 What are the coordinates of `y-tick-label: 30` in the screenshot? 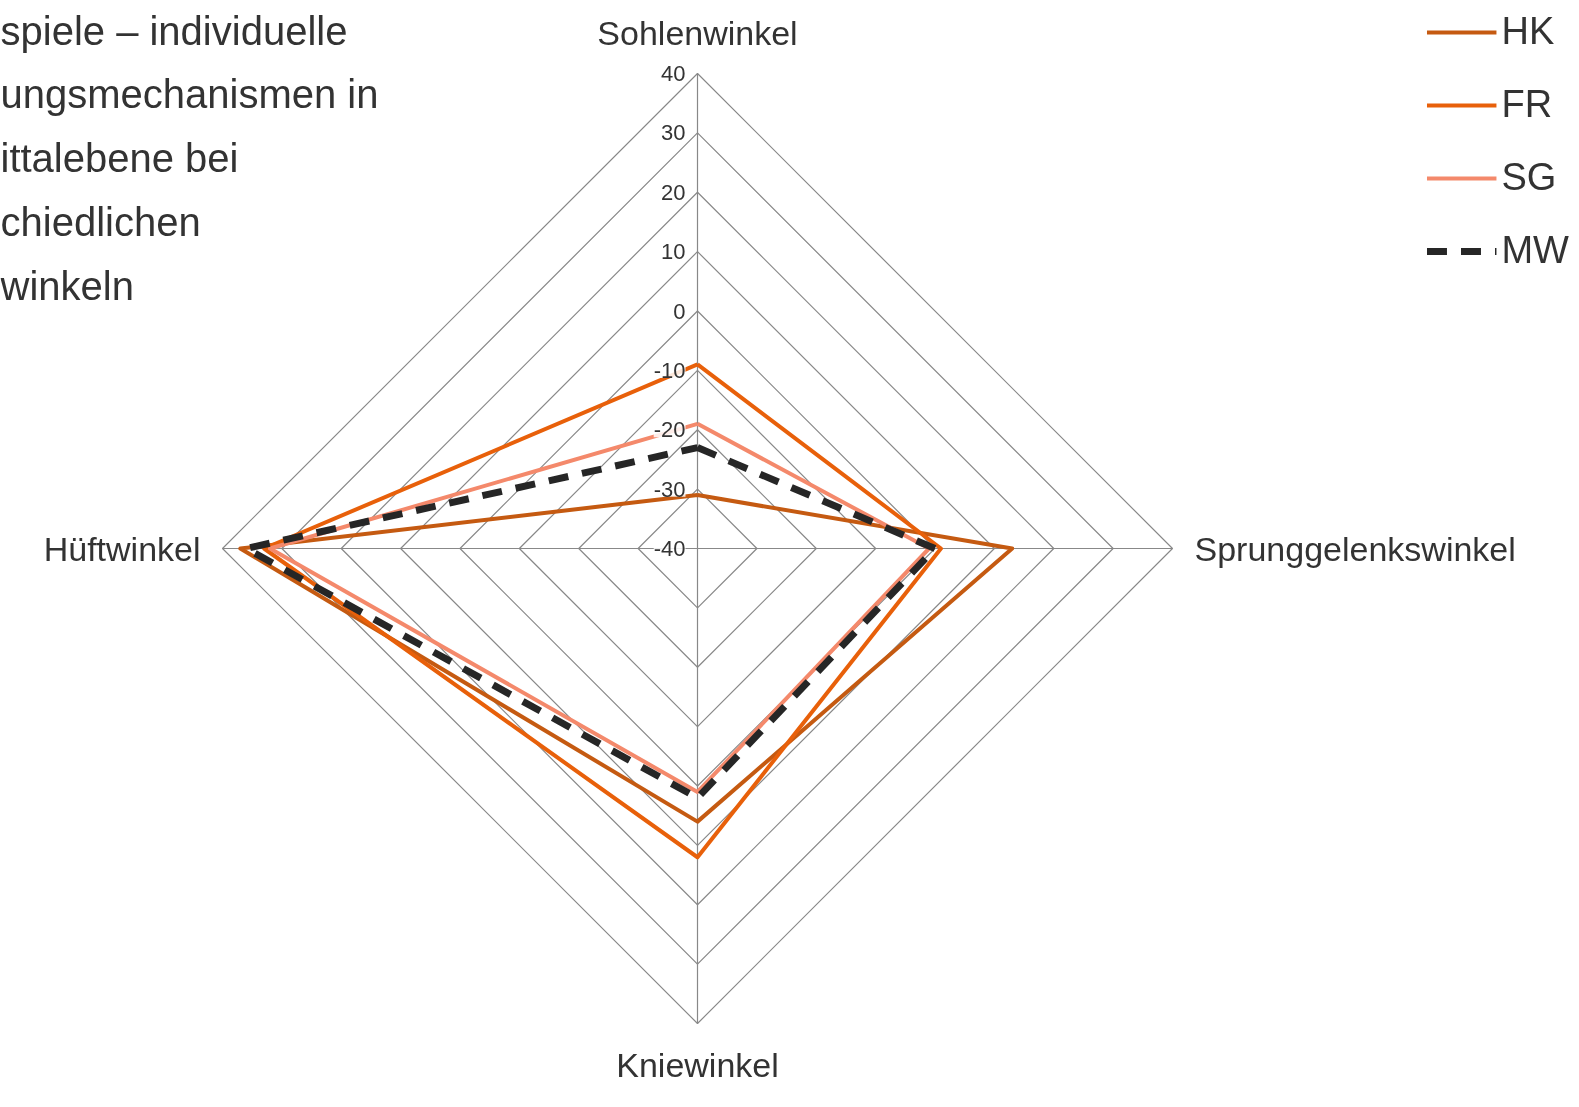 It's located at (673, 133).